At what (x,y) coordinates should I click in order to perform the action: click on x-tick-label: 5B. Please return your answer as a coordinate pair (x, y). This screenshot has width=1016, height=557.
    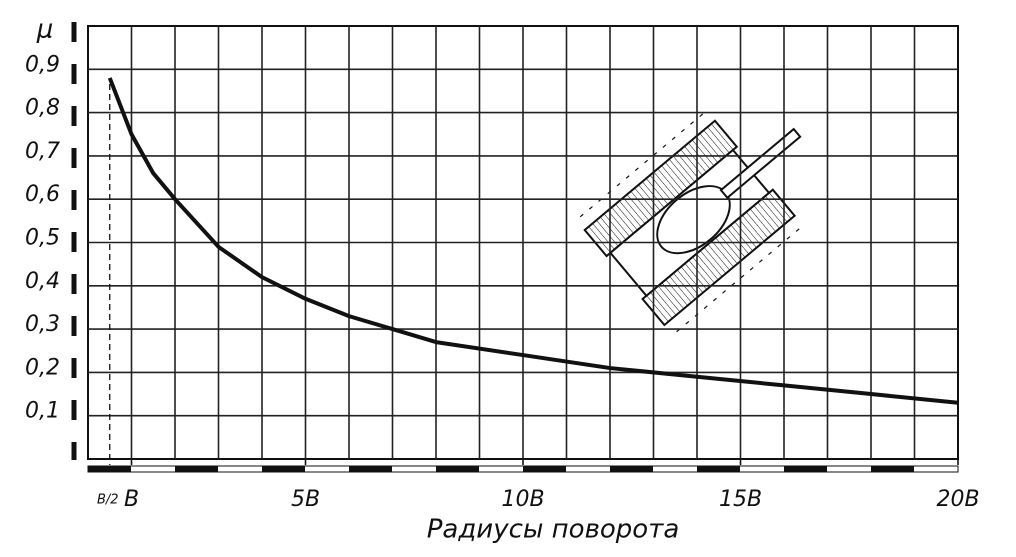
    Looking at the image, I should click on (305, 499).